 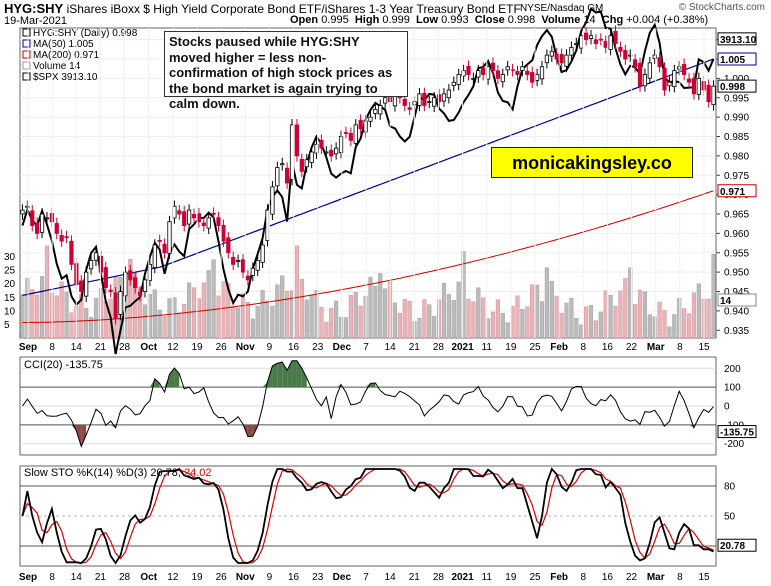 I want to click on x-tick-label-bottom: 15, so click(x=704, y=577).